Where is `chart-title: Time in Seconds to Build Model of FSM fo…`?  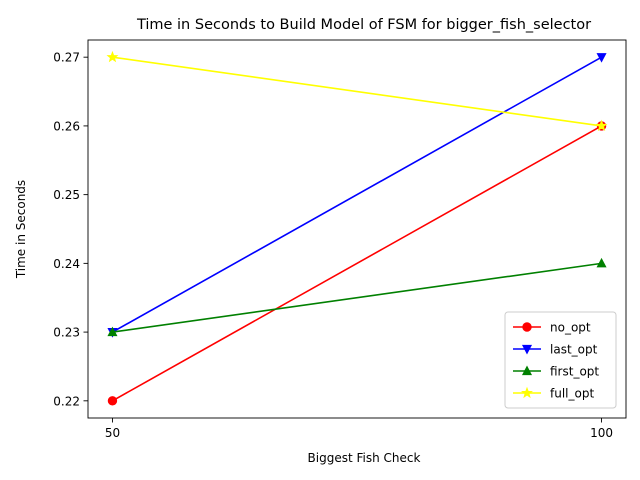 chart-title: Time in Seconds to Build Model of FSM fo… is located at coordinates (363, 25).